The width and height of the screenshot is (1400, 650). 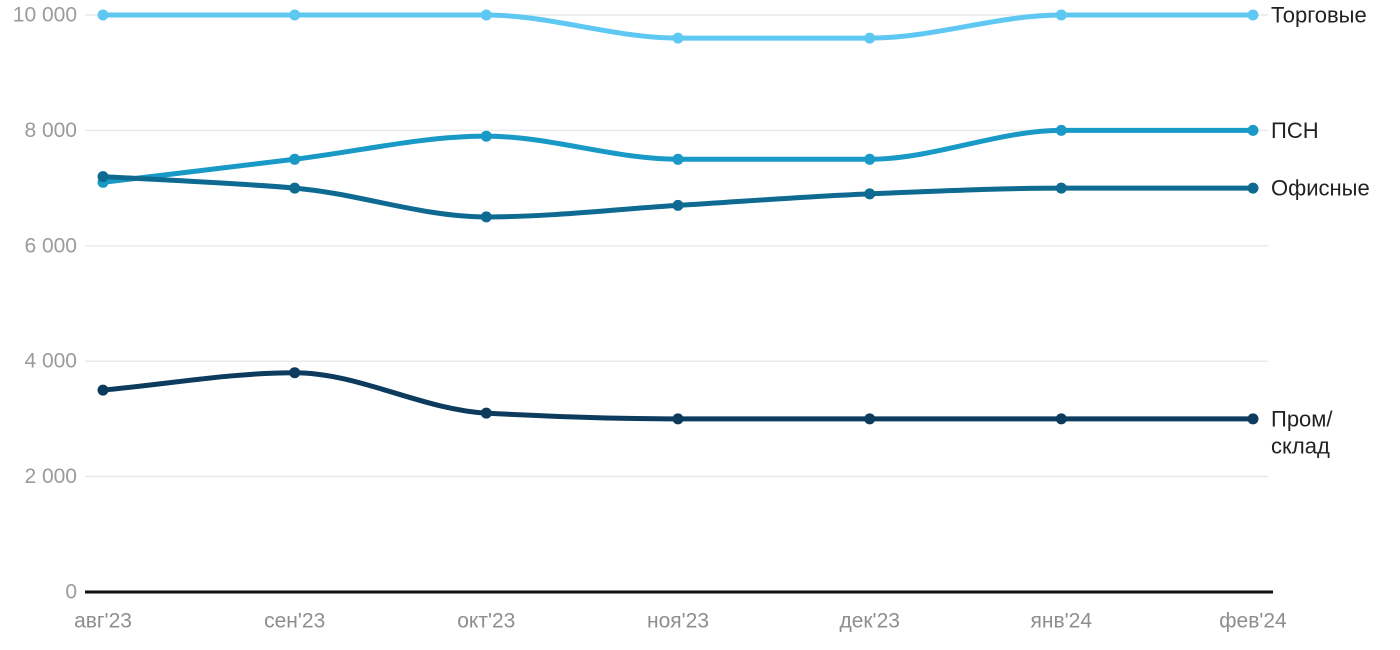 What do you see at coordinates (486, 621) in the screenshot?
I see `x-tick-label-2: окт'23` at bounding box center [486, 621].